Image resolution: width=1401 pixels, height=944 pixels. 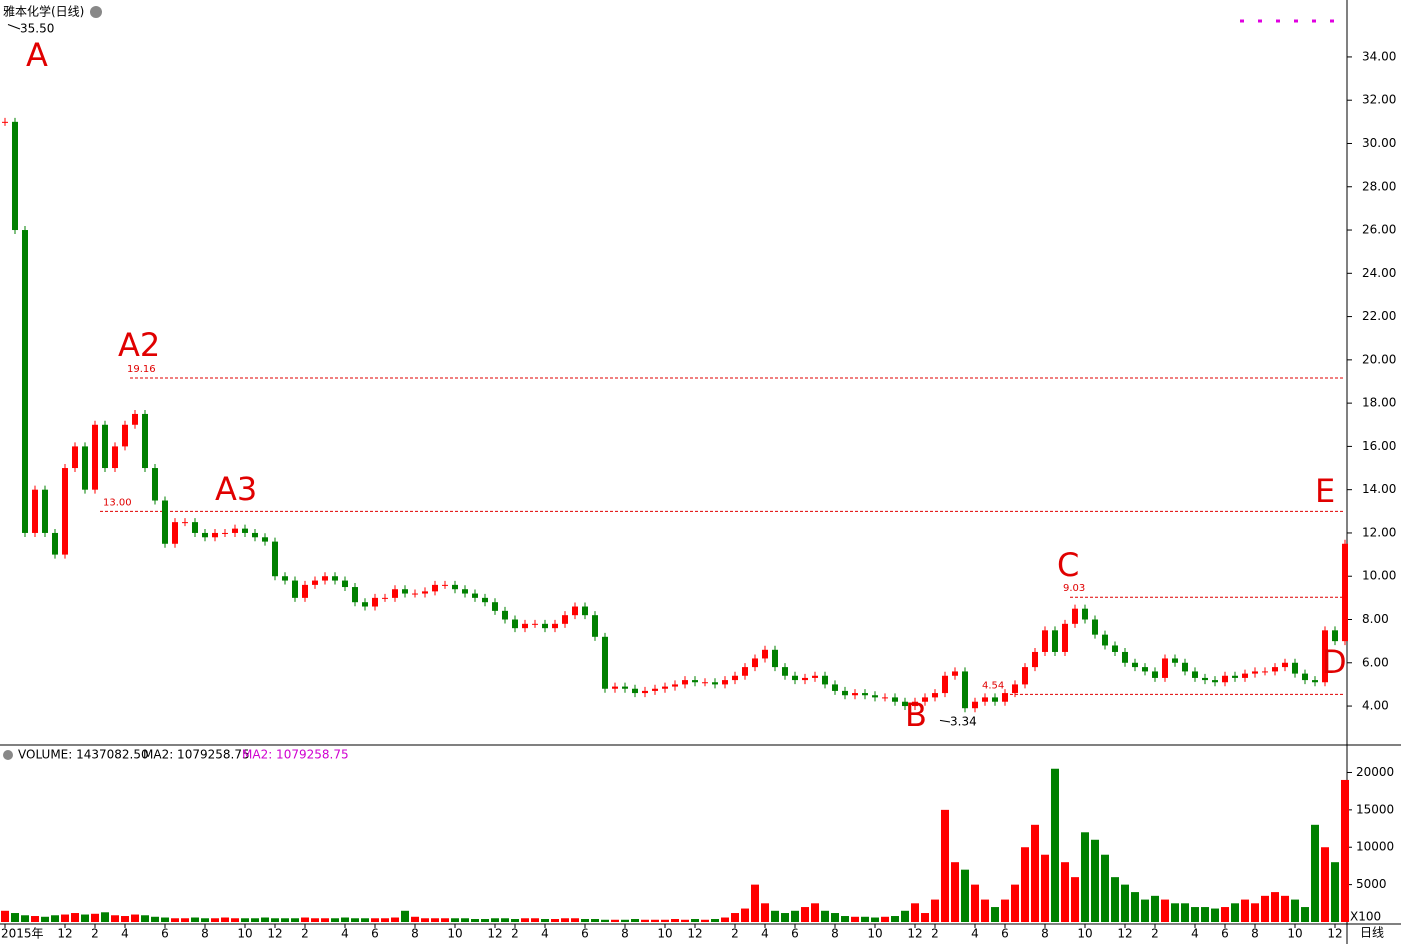 What do you see at coordinates (117, 502) in the screenshot?
I see `level-label: 13.00` at bounding box center [117, 502].